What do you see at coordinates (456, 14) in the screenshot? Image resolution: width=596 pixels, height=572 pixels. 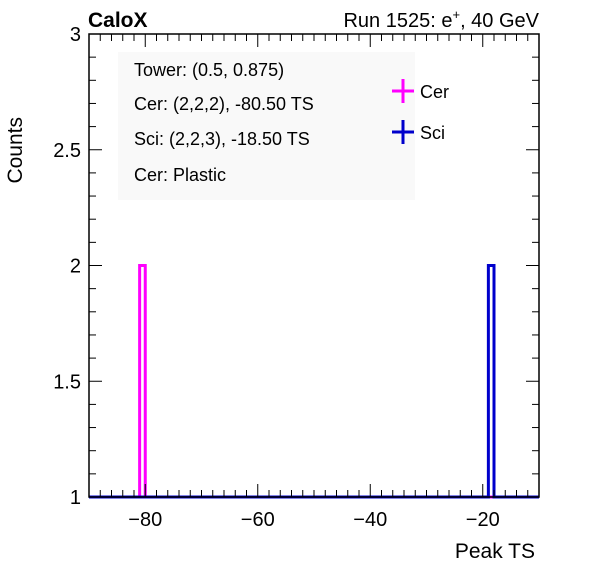 I see `run-label-superscript: +` at bounding box center [456, 14].